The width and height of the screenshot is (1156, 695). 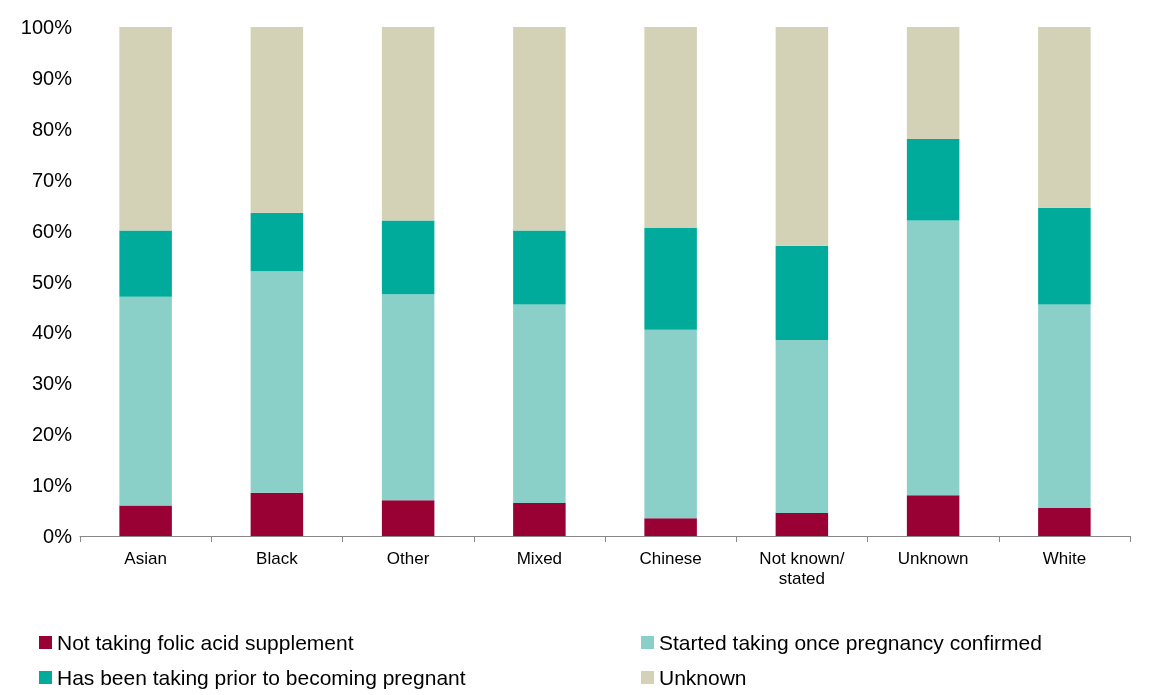 What do you see at coordinates (52, 77) in the screenshot?
I see `y-tick-label: 90%` at bounding box center [52, 77].